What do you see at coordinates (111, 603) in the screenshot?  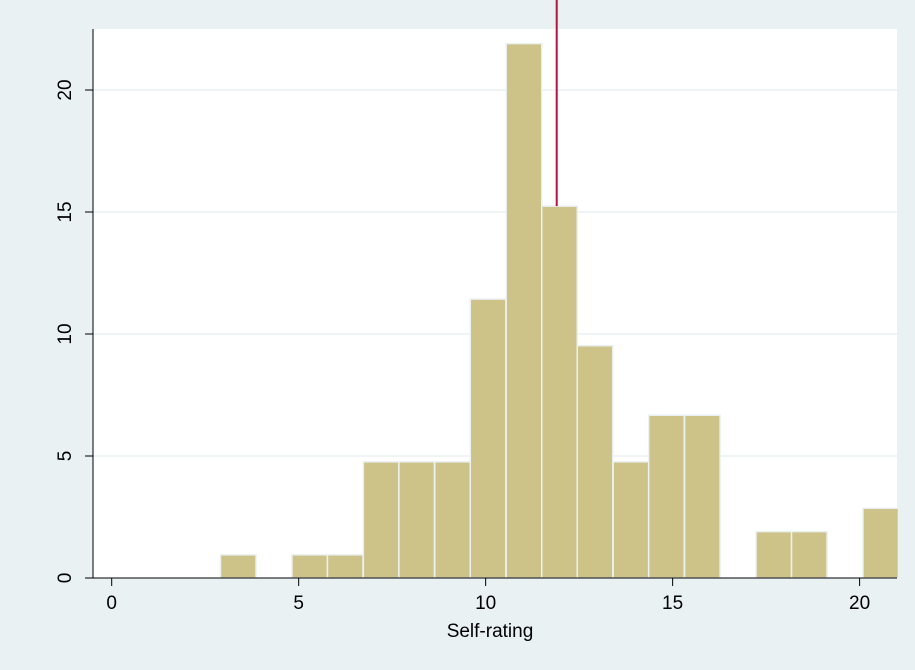 I see `x-tick-label: 0` at bounding box center [111, 603].